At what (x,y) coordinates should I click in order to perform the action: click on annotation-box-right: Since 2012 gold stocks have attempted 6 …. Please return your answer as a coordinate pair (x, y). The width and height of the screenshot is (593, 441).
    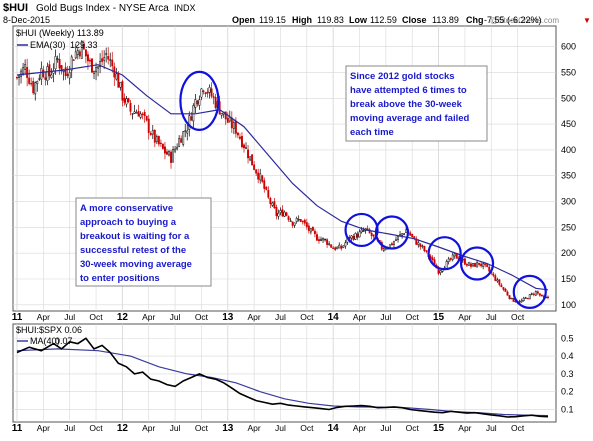
    Looking at the image, I should click on (416, 103).